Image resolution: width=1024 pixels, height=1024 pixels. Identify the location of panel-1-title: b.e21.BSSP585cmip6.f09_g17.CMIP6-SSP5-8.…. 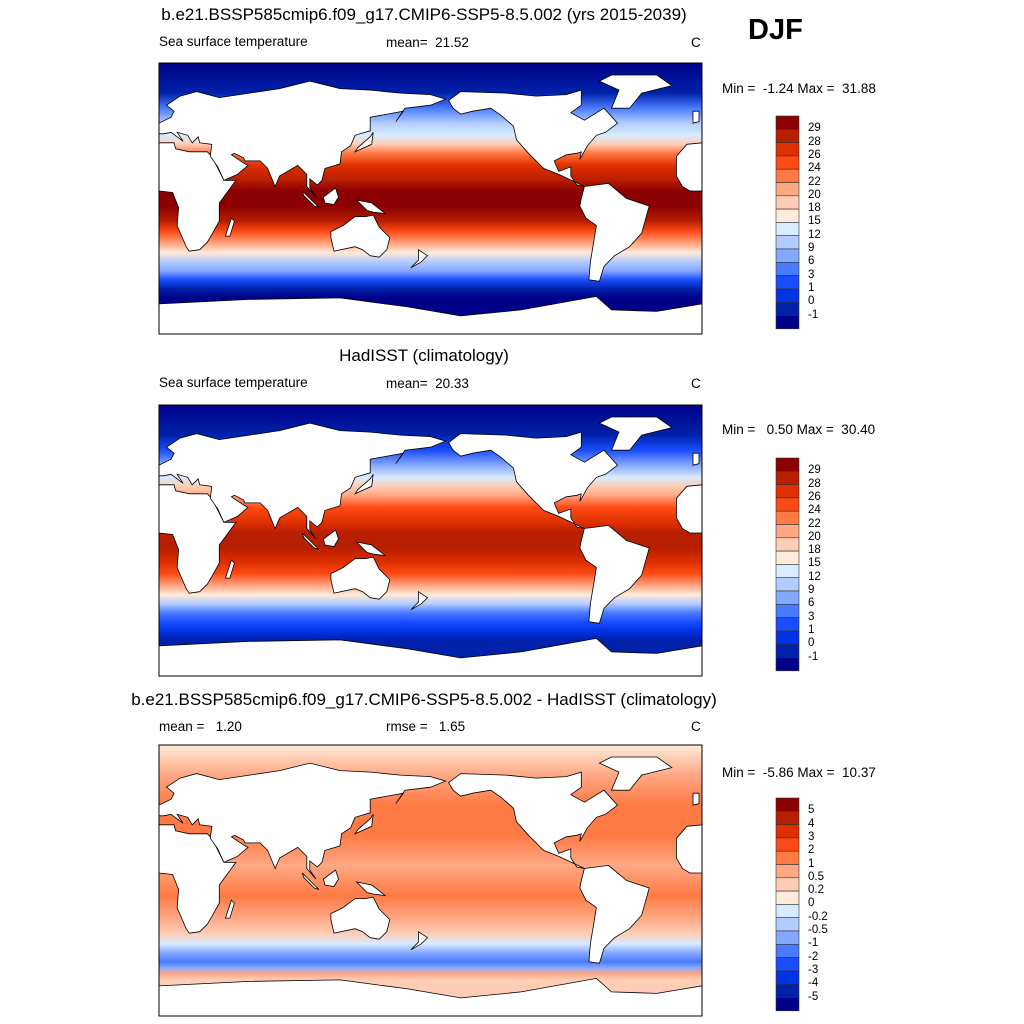
(424, 14).